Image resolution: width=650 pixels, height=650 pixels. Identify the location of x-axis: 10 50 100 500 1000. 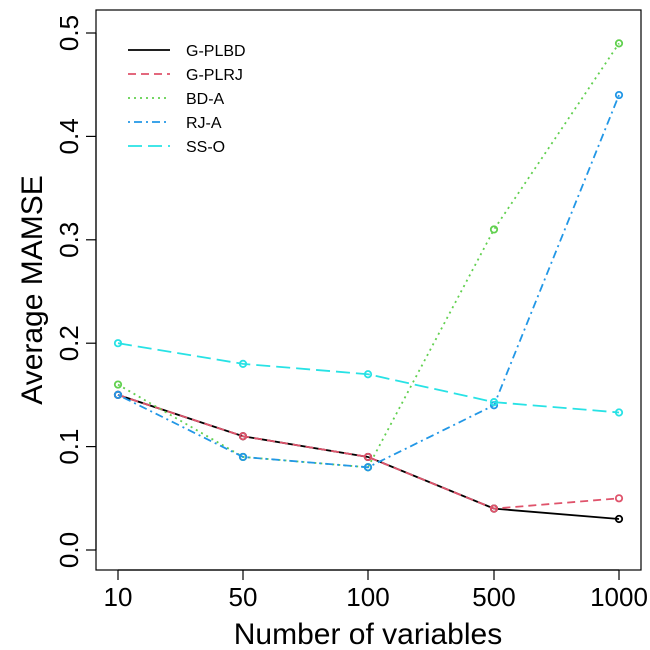
(376, 590).